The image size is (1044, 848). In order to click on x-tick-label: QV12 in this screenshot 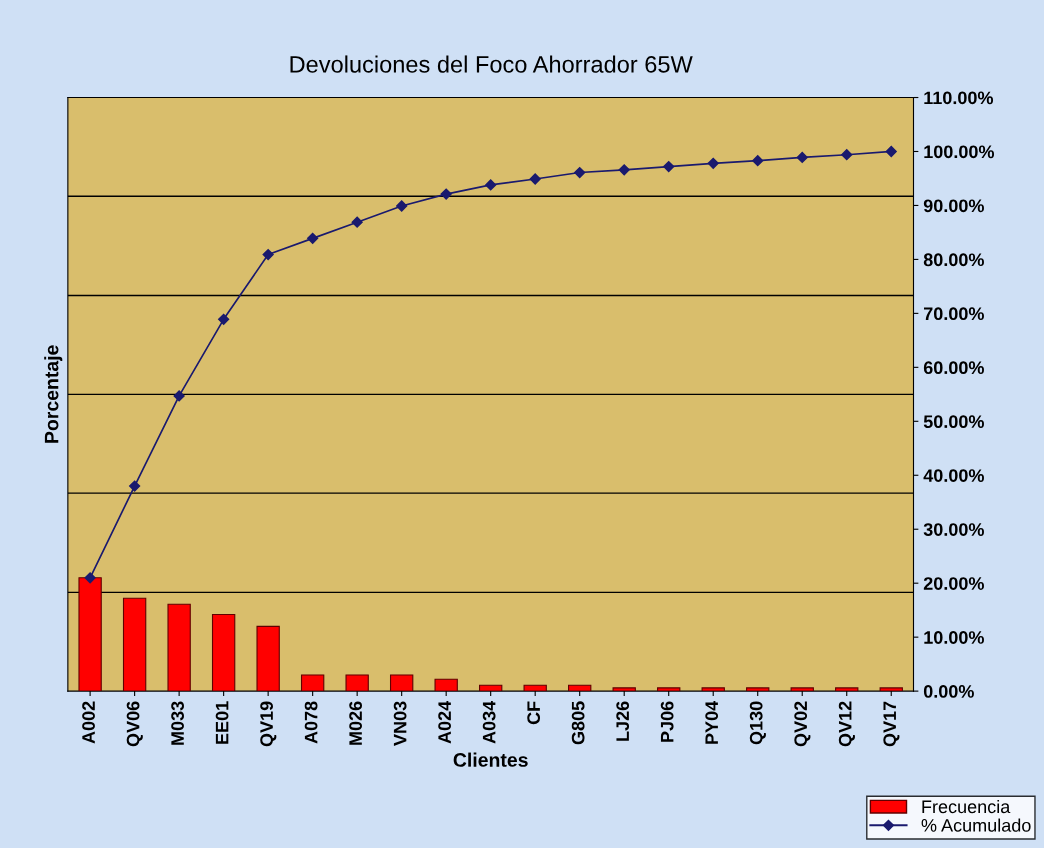, I will do `click(846, 724)`.